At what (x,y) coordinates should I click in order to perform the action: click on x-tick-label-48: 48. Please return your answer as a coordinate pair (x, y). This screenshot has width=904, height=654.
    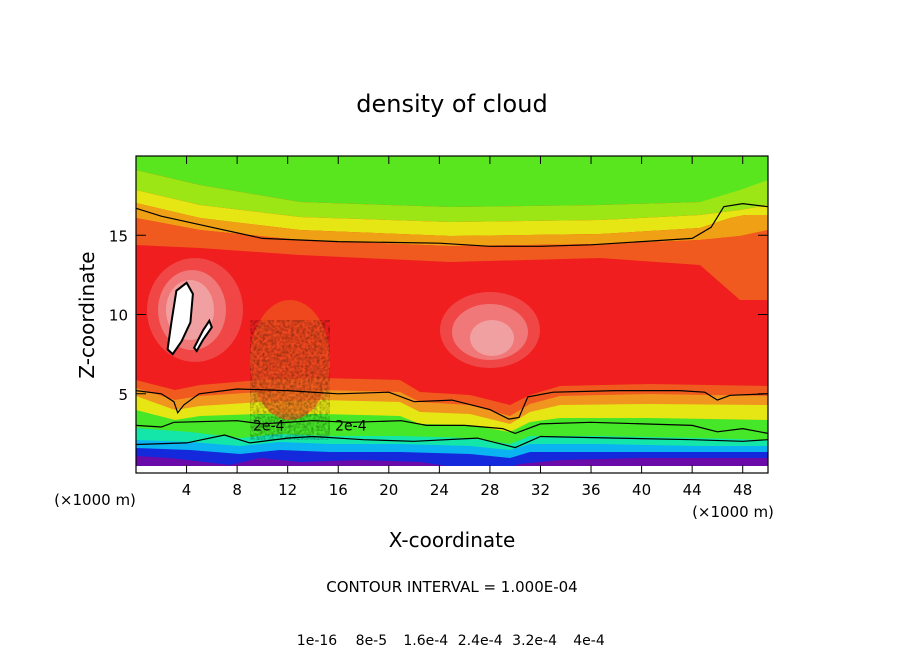
    Looking at the image, I should click on (742, 490).